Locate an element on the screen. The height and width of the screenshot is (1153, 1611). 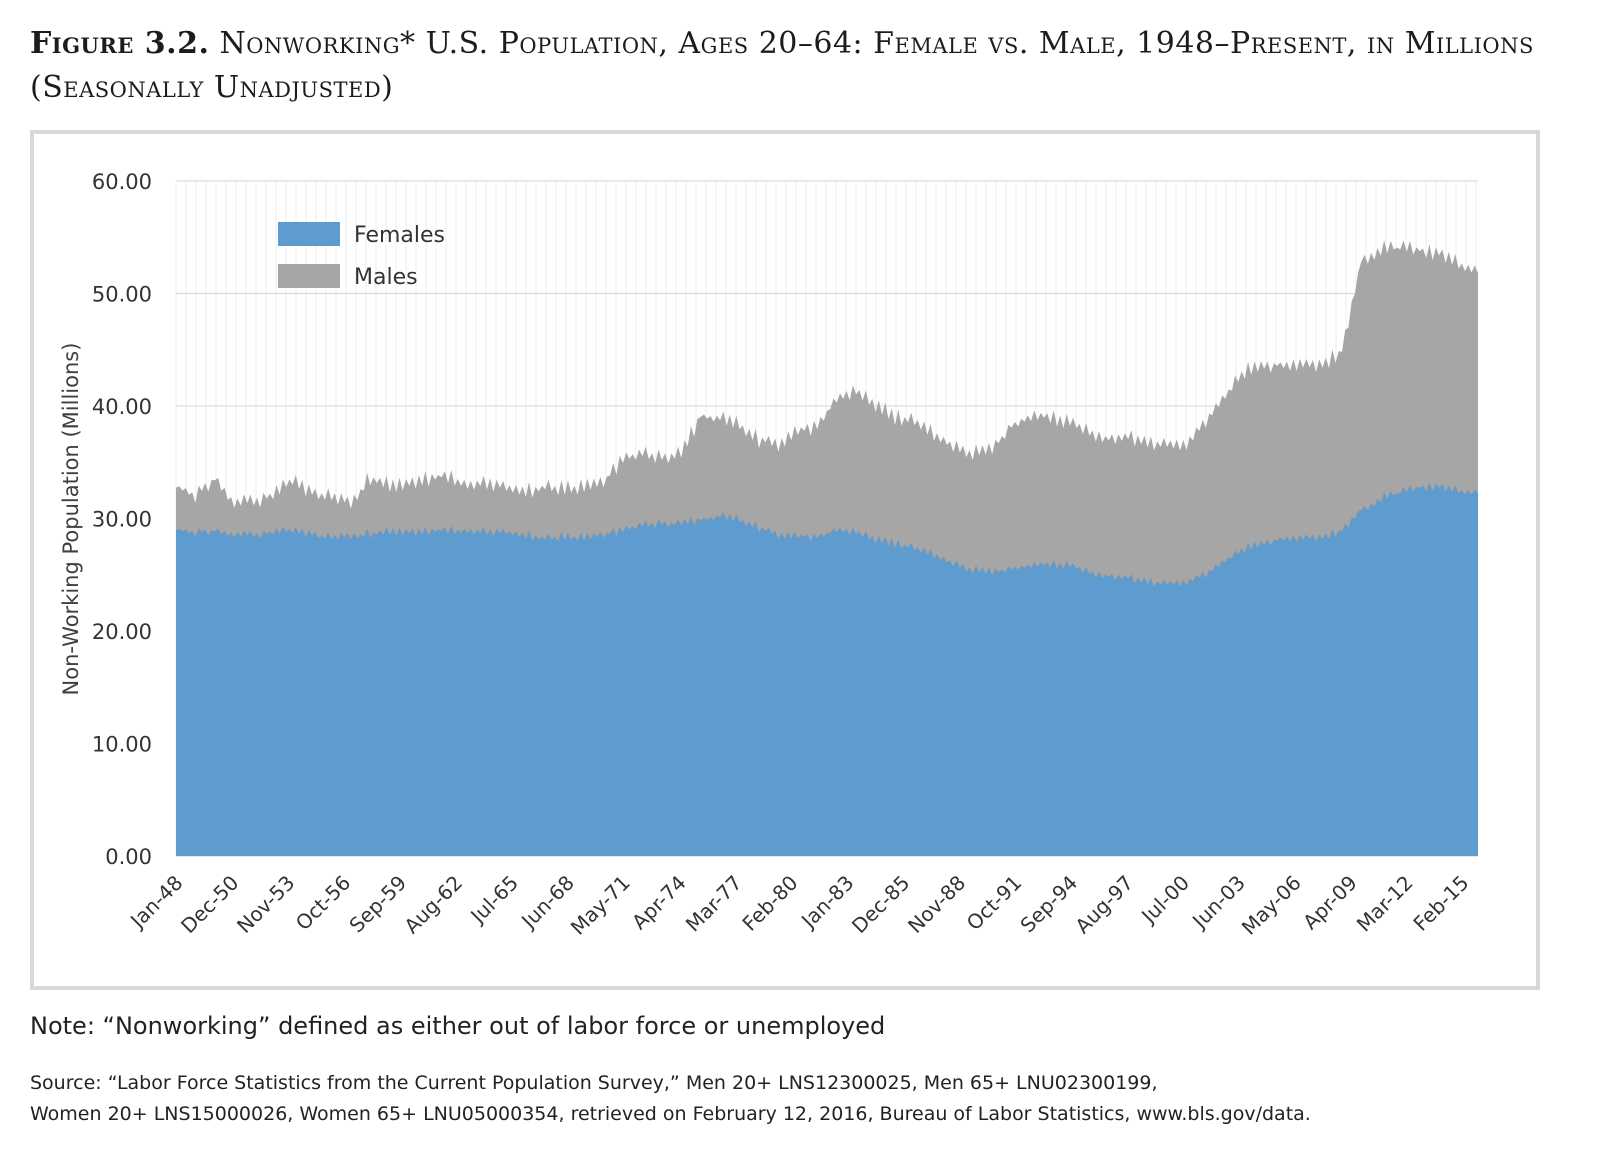
x-tick-label: Aug-62 is located at coordinates (433, 905).